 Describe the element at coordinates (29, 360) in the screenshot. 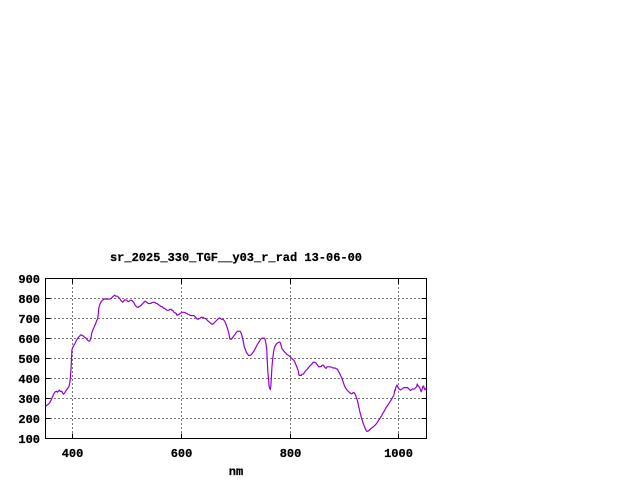

I see `svg-text: 500` at that location.